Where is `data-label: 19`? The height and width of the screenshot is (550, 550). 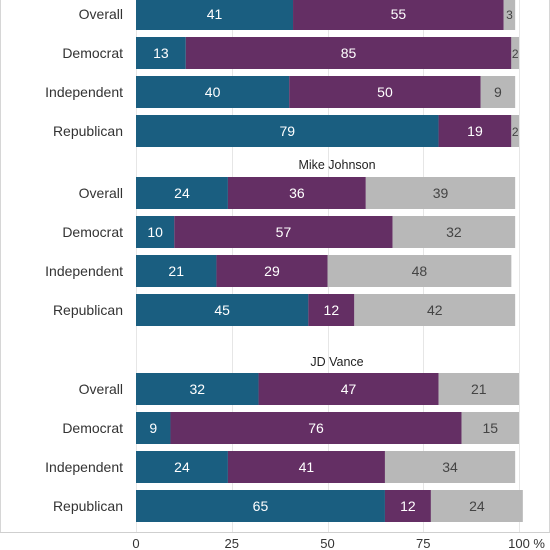
data-label: 19 is located at coordinates (475, 131).